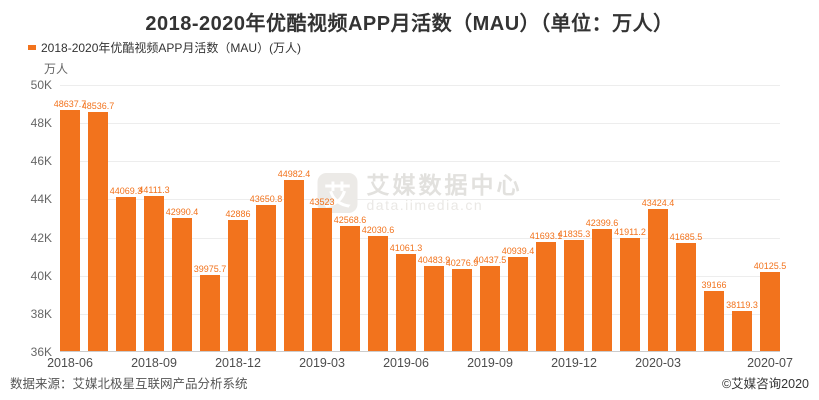 This screenshot has width=819, height=400. What do you see at coordinates (41, 85) in the screenshot?
I see `y-axis-tick-label: 50K` at bounding box center [41, 85].